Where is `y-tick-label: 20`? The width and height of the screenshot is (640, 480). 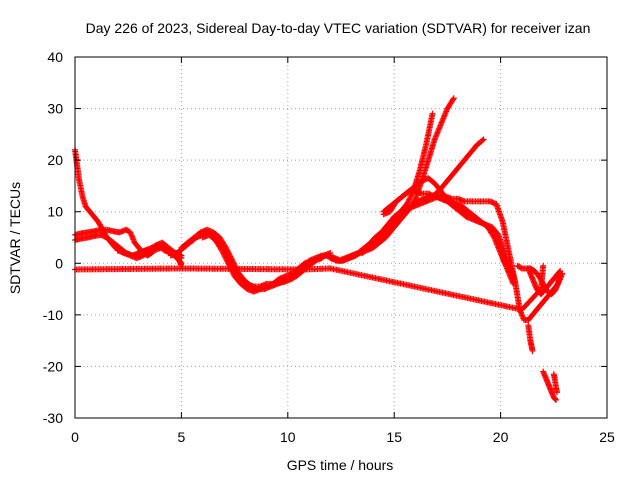 y-tick-label: 20 is located at coordinates (55, 160).